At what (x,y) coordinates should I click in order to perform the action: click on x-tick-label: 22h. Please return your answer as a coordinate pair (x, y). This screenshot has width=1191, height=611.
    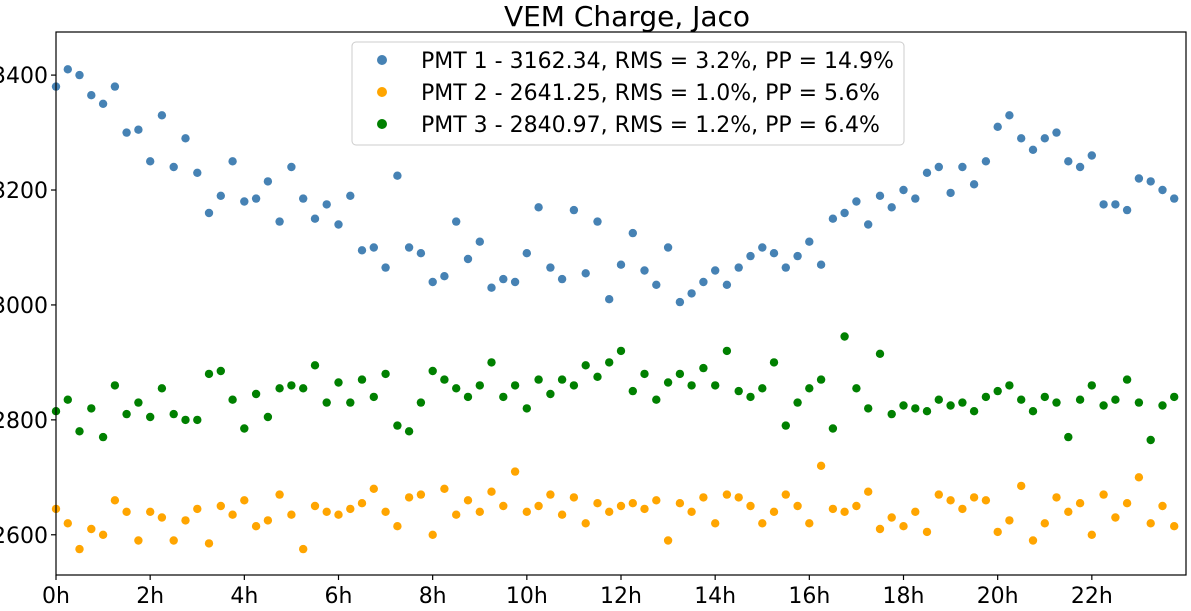
    Looking at the image, I should click on (1092, 596).